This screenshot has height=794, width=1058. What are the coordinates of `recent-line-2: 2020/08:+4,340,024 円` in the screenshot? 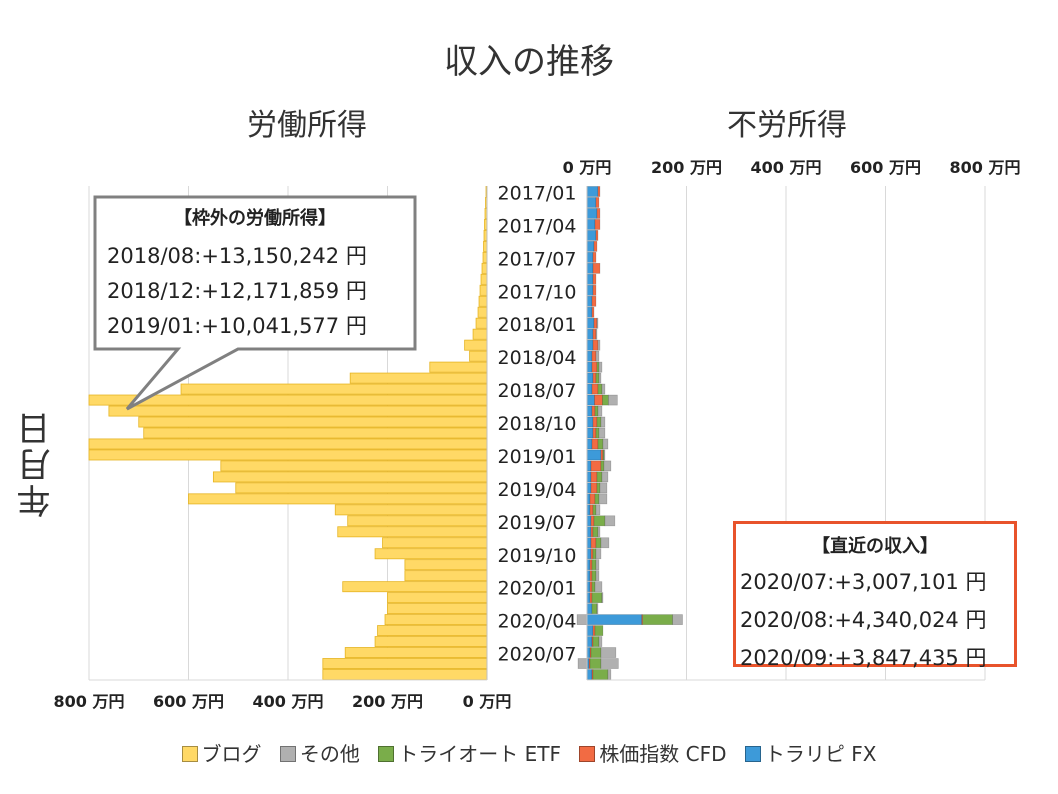 It's located at (863, 620).